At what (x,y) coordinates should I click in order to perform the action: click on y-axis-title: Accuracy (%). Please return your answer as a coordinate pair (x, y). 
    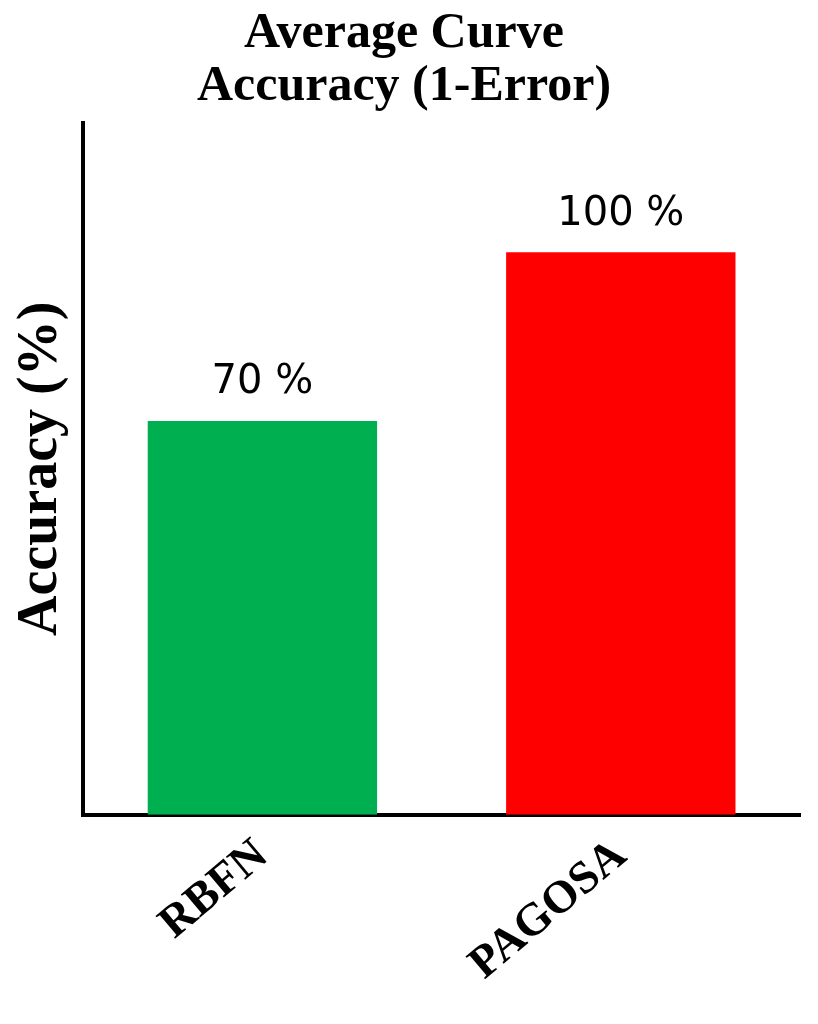
    Looking at the image, I should click on (38, 469).